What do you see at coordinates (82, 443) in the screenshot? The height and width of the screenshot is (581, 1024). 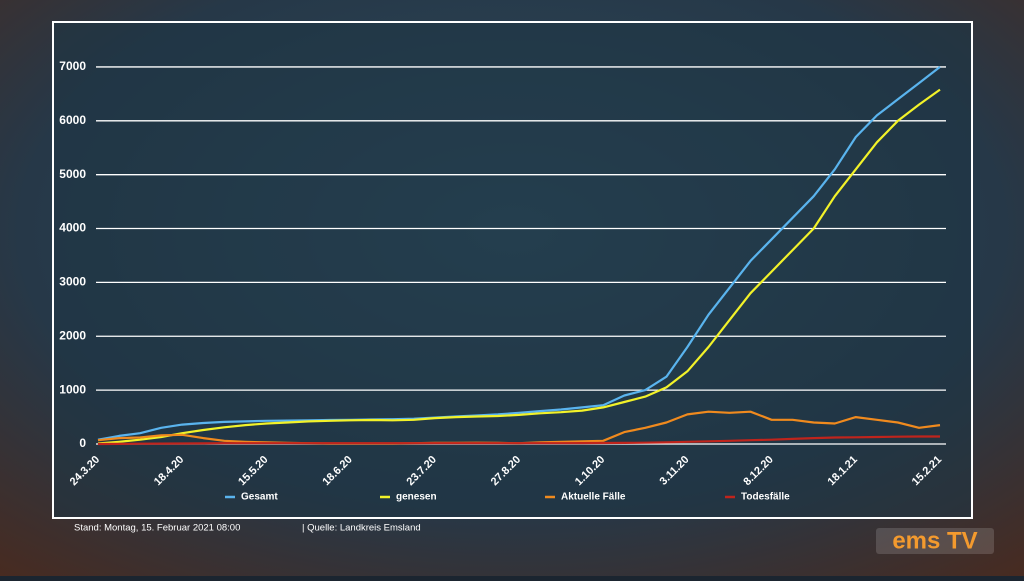 I see `y-tick-label: 0` at bounding box center [82, 443].